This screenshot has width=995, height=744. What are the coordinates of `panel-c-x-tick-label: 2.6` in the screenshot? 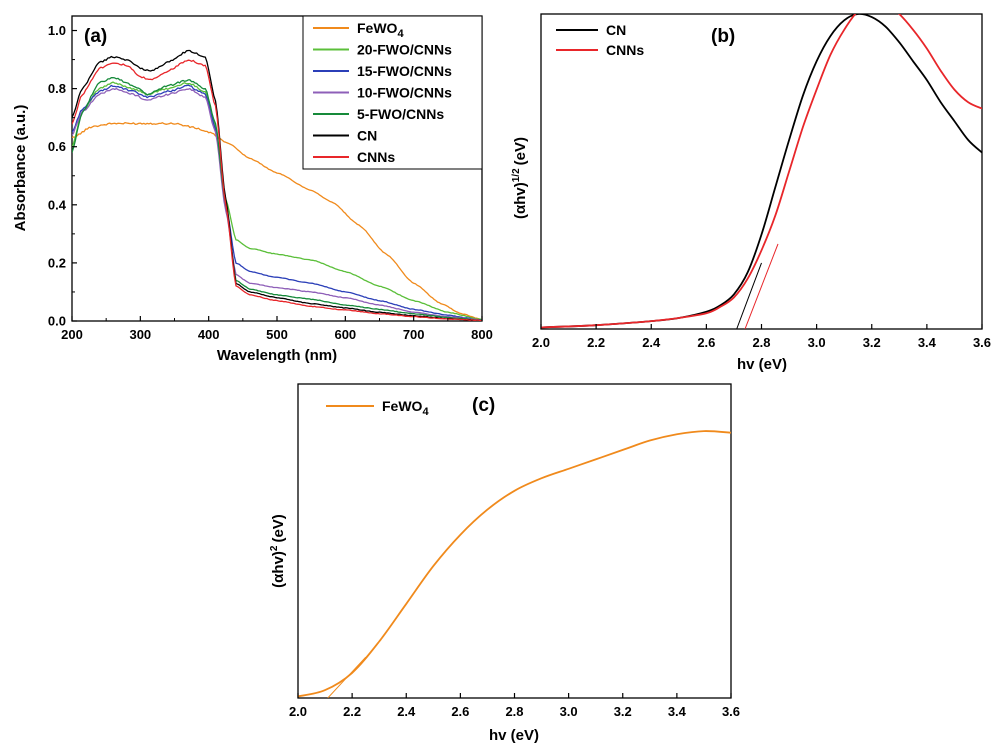 It's located at (460, 711).